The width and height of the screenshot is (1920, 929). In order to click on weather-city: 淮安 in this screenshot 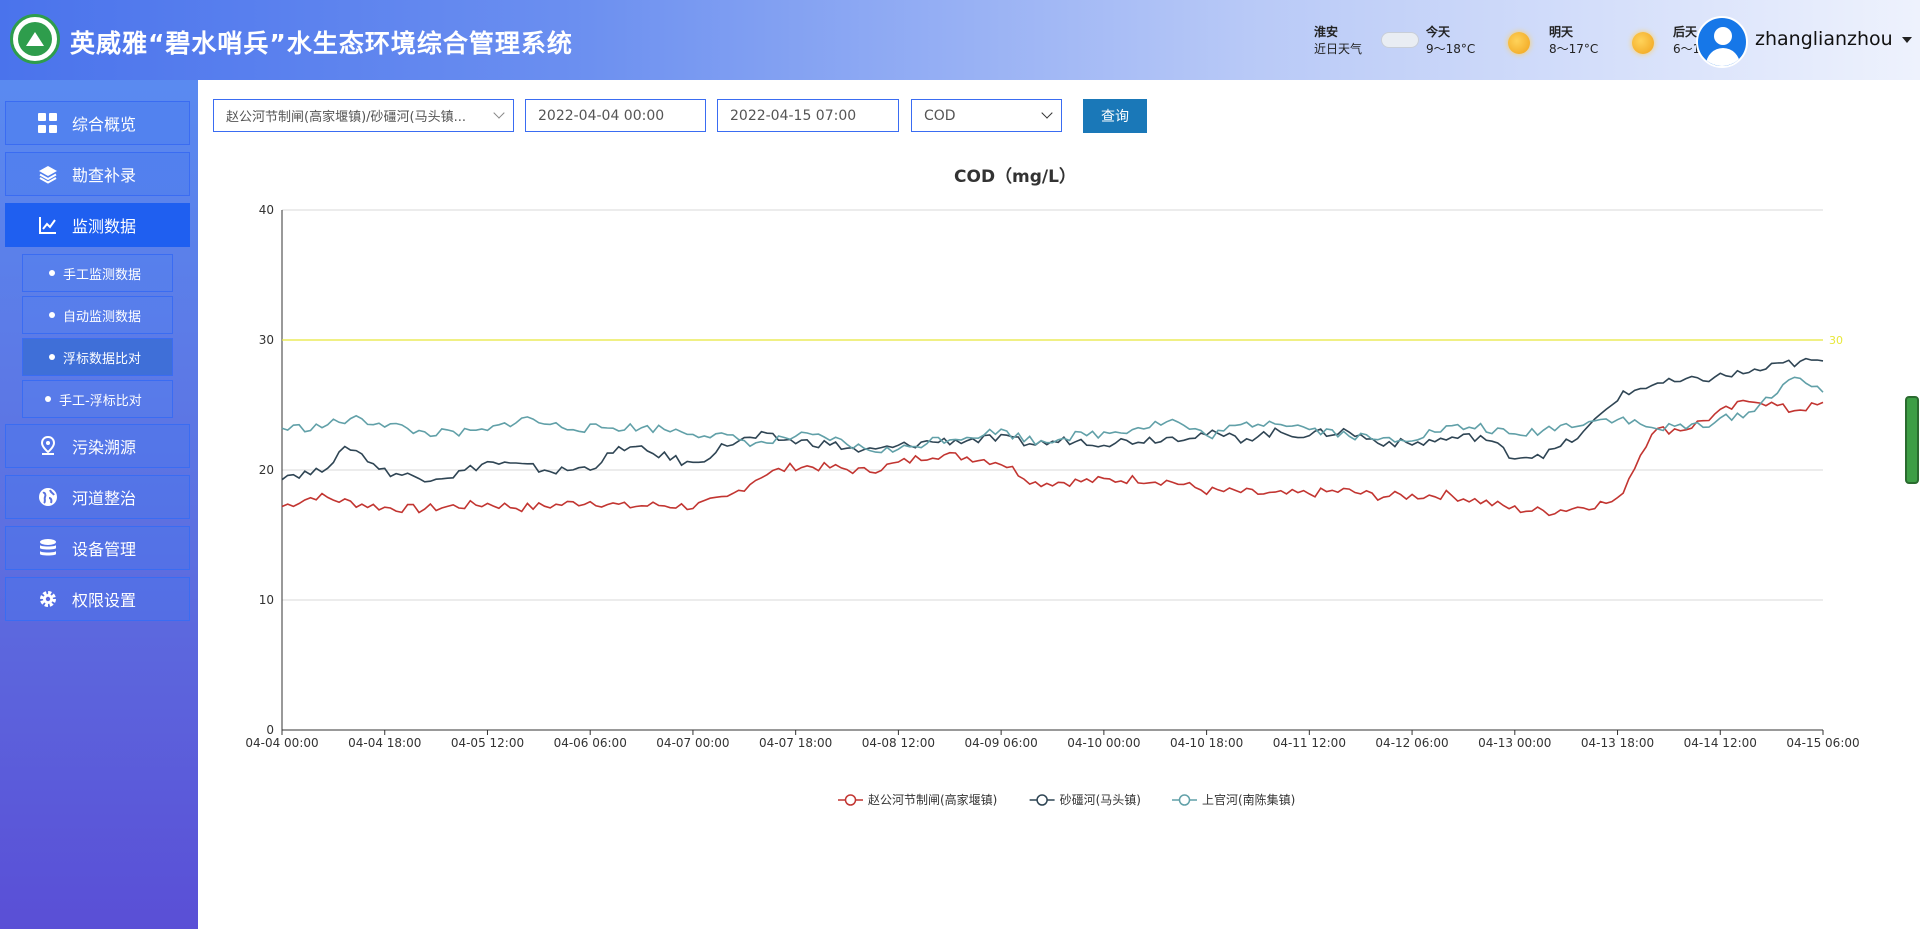, I will do `click(1326, 32)`.